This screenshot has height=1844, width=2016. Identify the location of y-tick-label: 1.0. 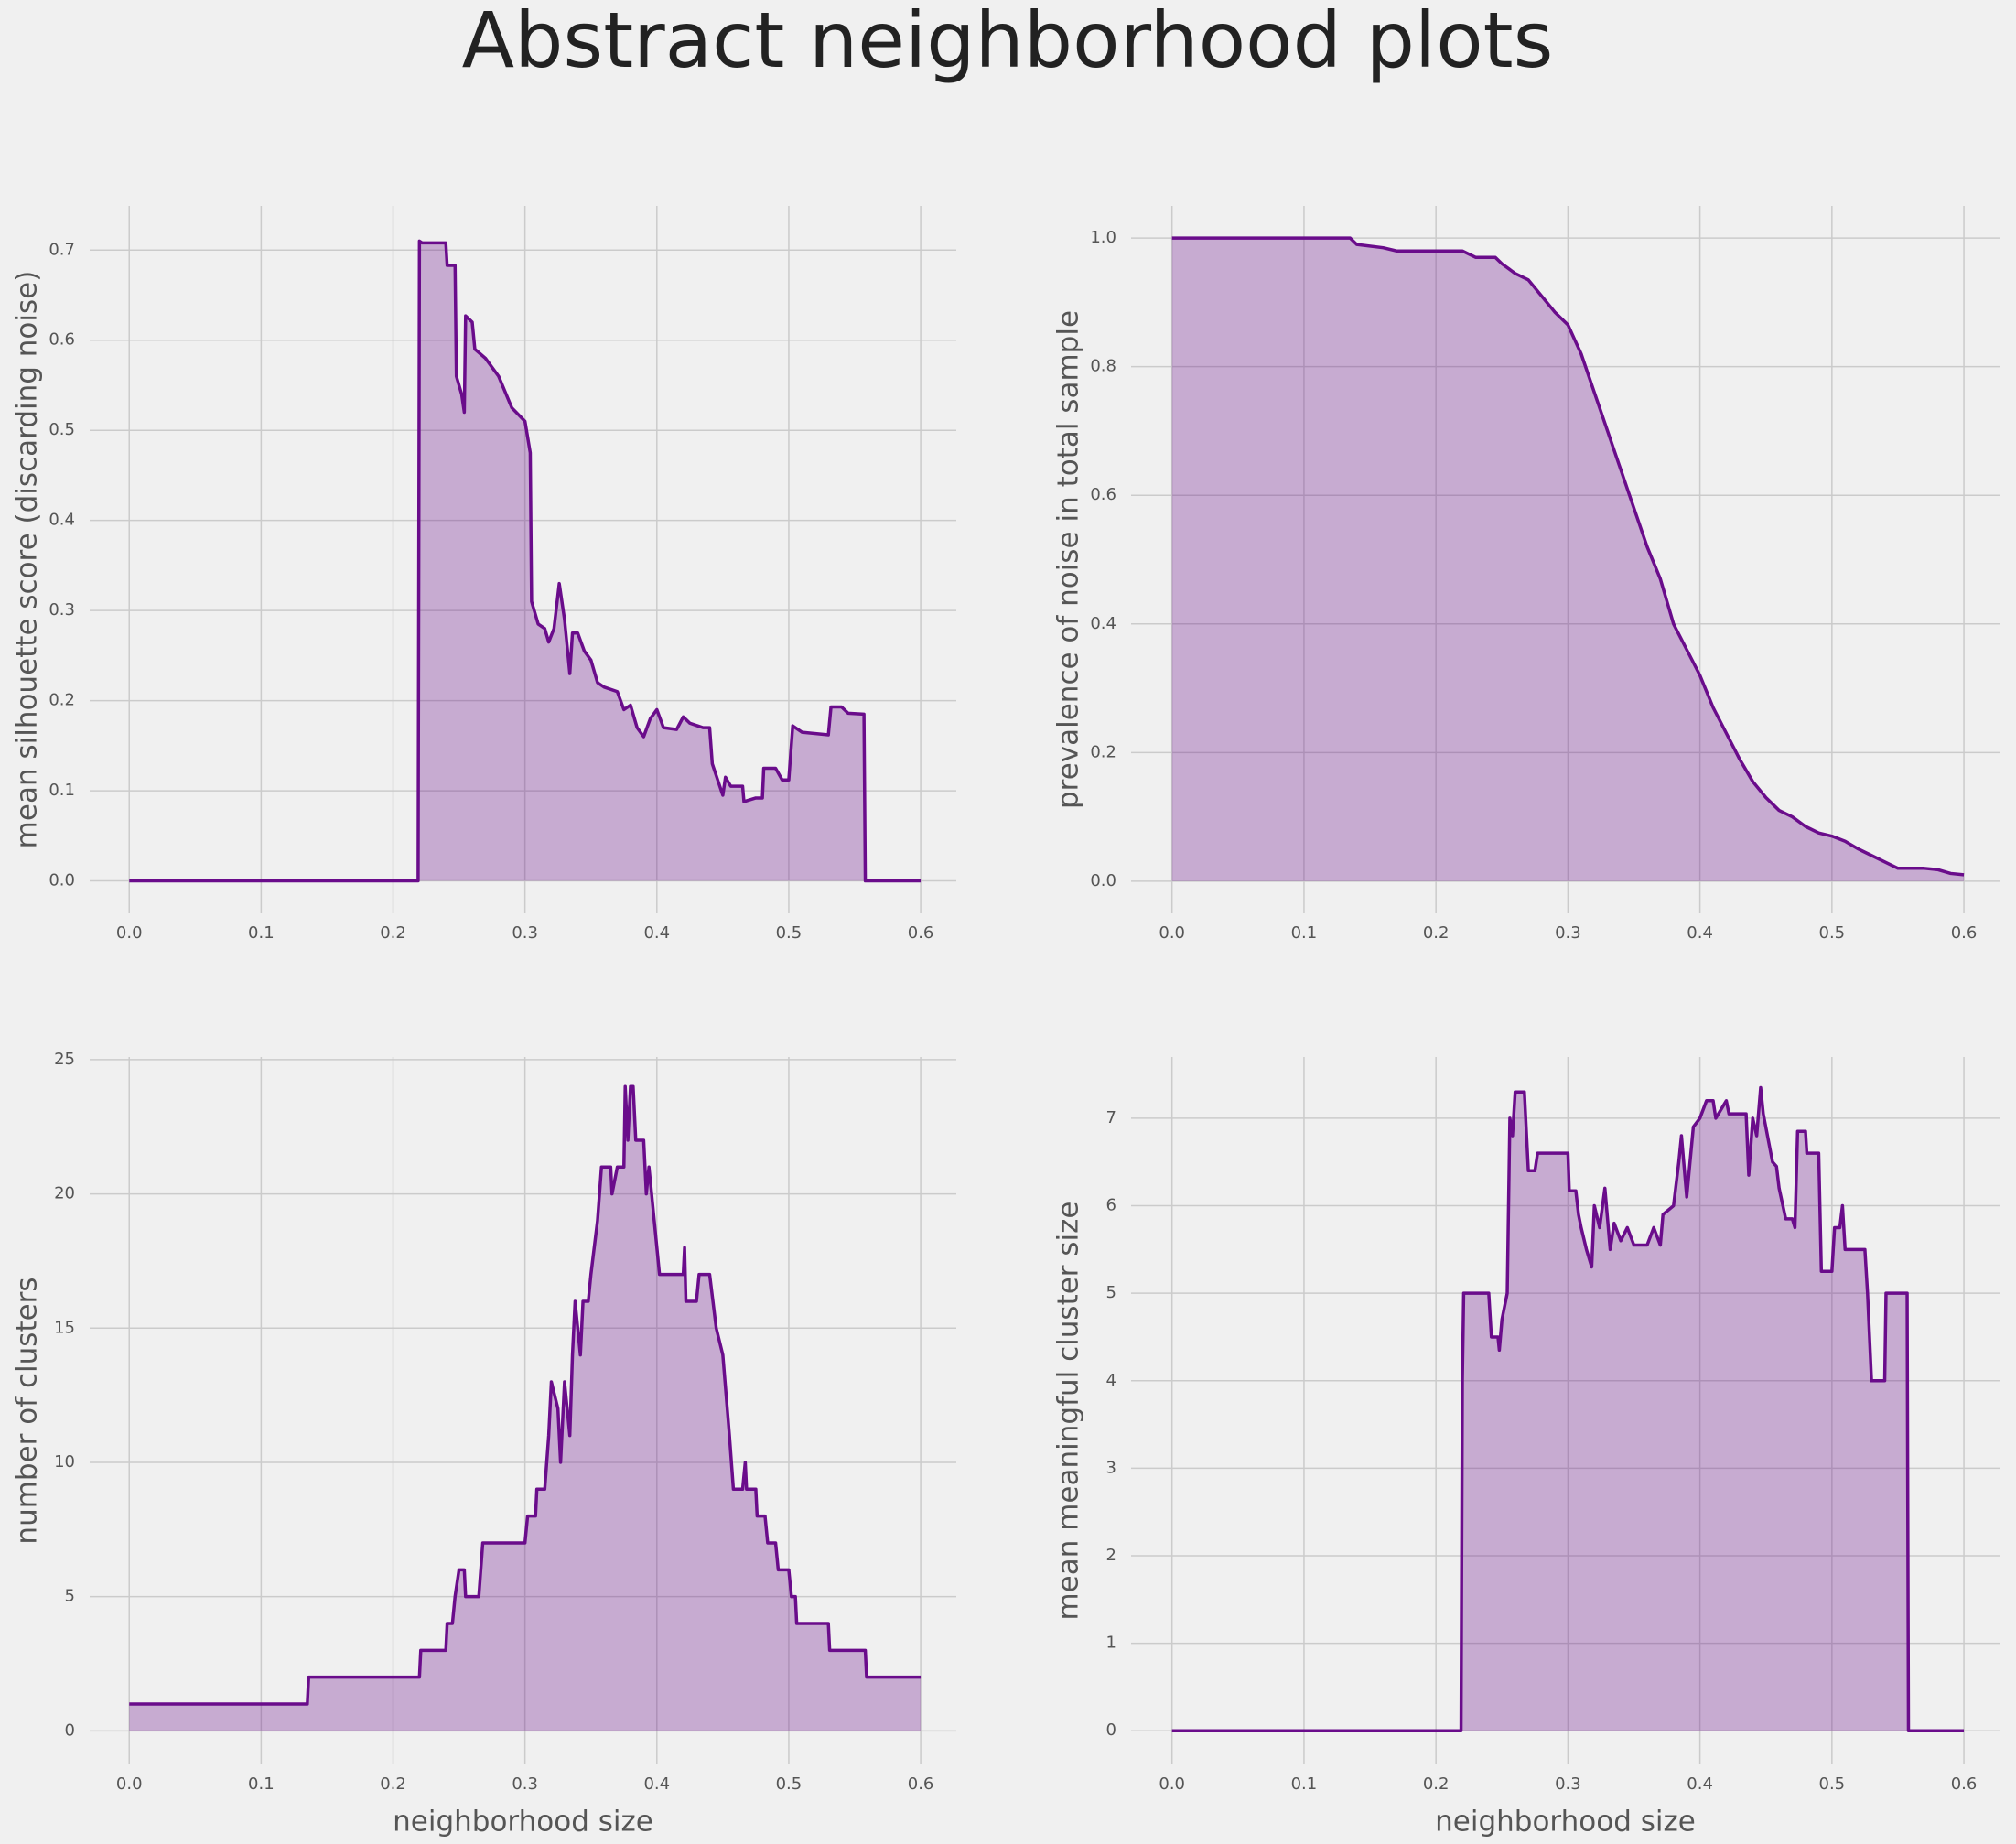
(1103, 237).